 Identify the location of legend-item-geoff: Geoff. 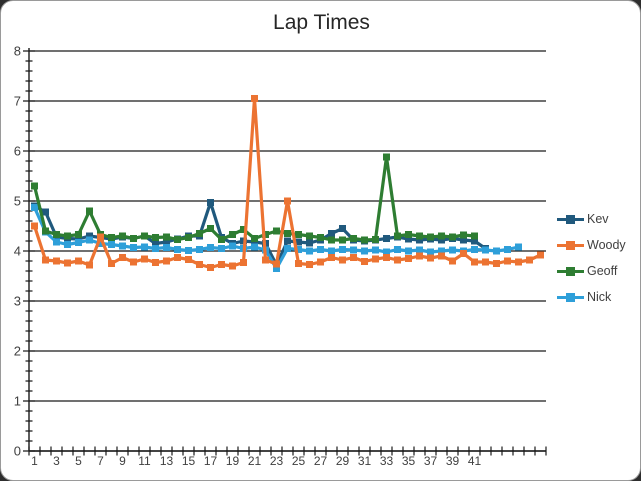
(591, 271).